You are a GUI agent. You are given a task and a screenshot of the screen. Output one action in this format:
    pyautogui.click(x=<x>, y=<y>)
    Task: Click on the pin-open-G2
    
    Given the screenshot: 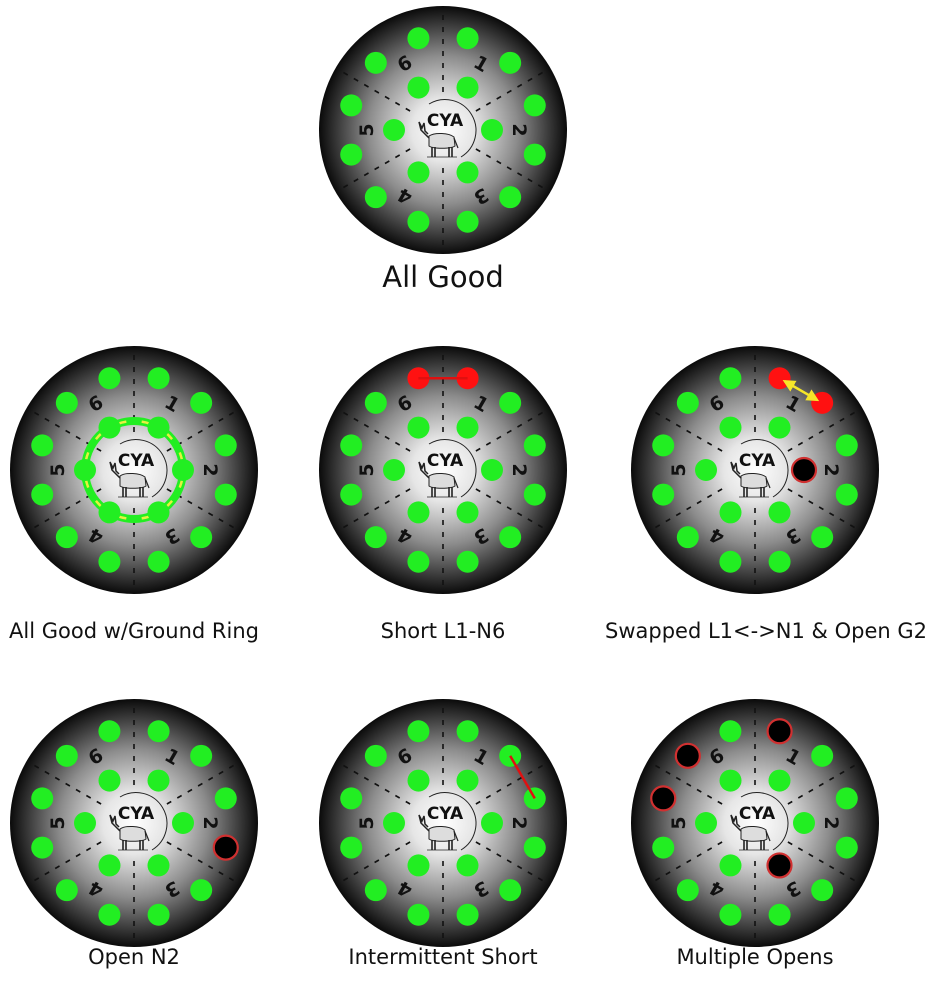 What is the action you would take?
    pyautogui.click(x=804, y=470)
    